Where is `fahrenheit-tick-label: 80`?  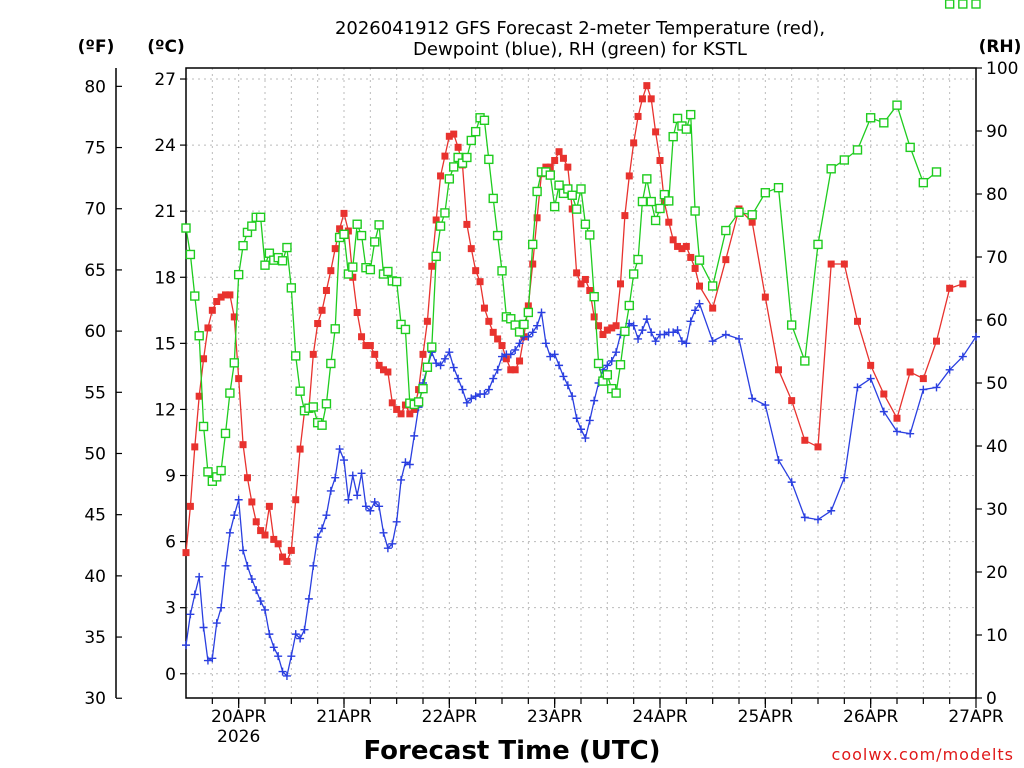 fahrenheit-tick-label: 80 is located at coordinates (95, 87).